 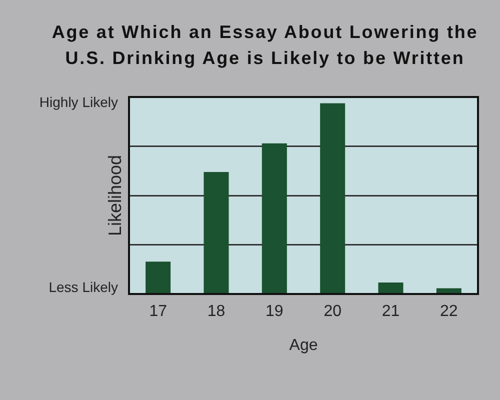 What do you see at coordinates (275, 311) in the screenshot?
I see `x-tick-label: 19` at bounding box center [275, 311].